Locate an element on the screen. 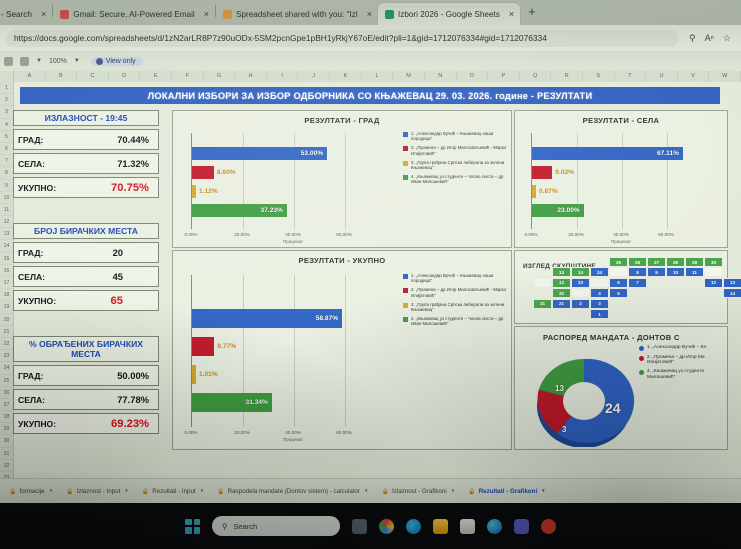 Image resolution: width=741 pixels, height=549 pixels. row-header: 32 is located at coordinates (6, 466).